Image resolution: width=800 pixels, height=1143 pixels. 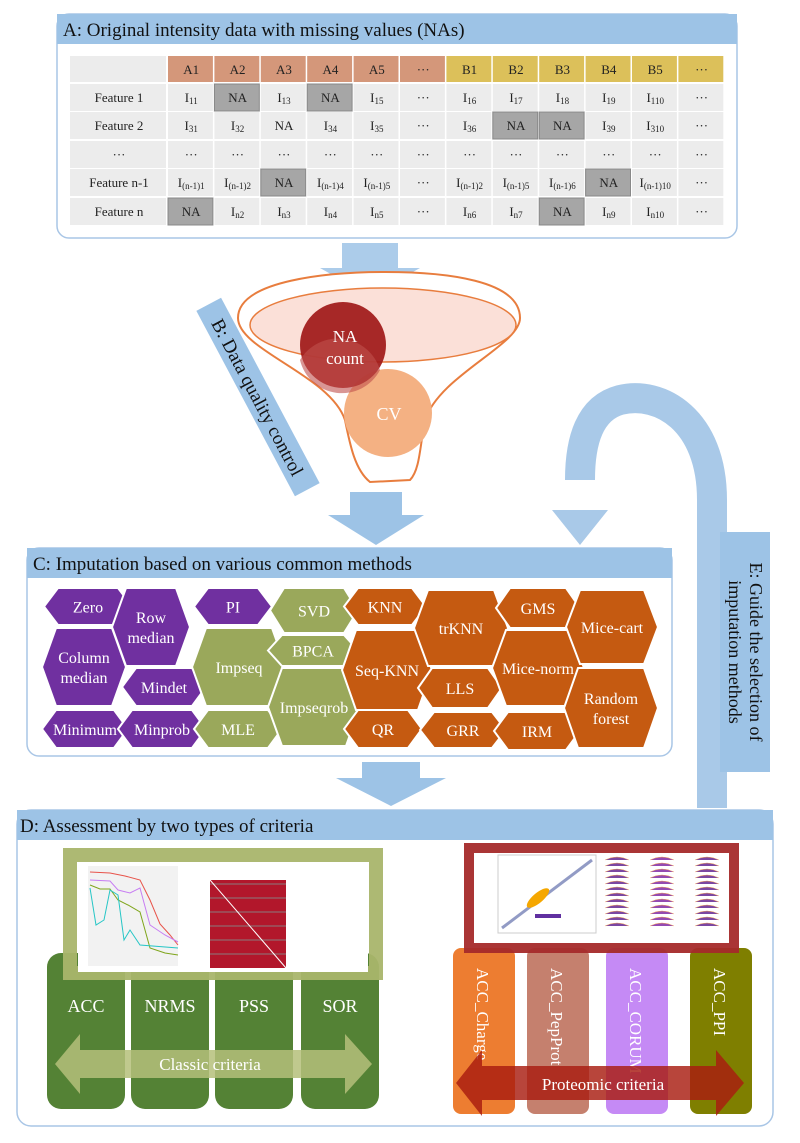 What do you see at coordinates (340, 366) in the screenshot?
I see `overlap` at bounding box center [340, 366].